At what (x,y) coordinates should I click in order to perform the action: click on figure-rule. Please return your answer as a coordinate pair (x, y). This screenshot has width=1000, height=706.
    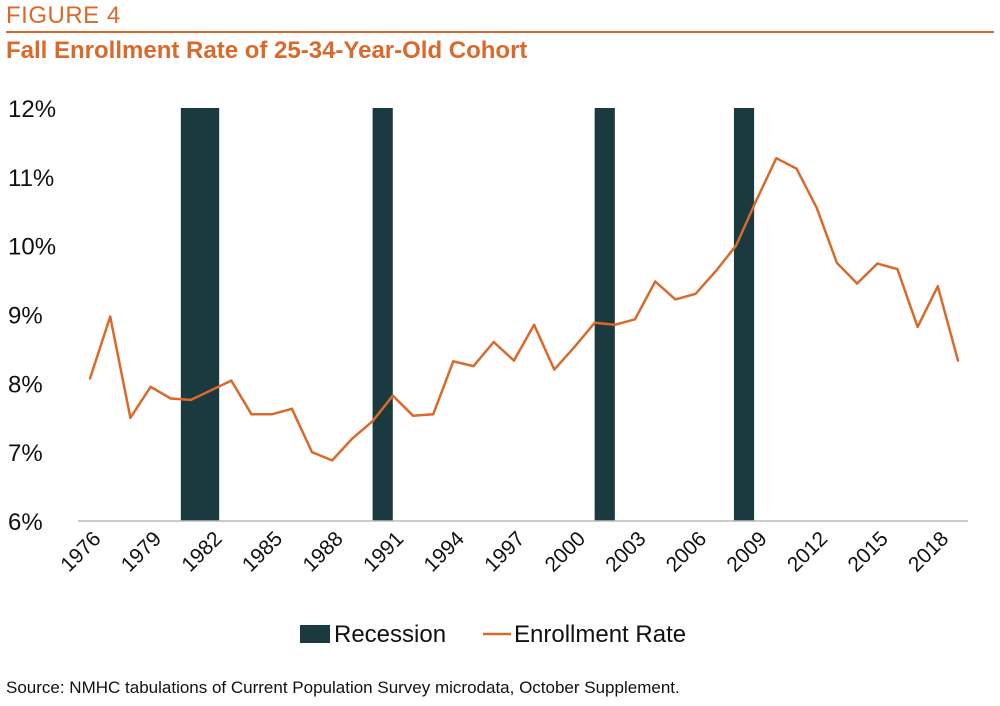
    Looking at the image, I should click on (500, 32).